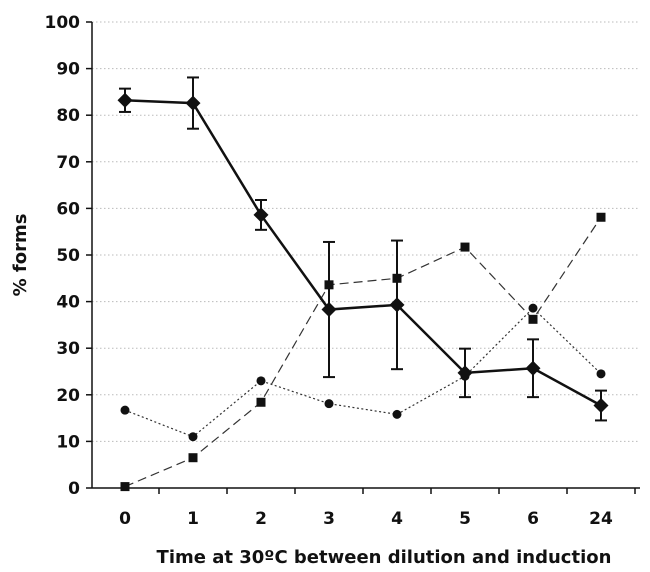 The height and width of the screenshot is (572, 650). Describe the element at coordinates (68, 116) in the screenshot. I see `y-tick-label: 80` at that location.